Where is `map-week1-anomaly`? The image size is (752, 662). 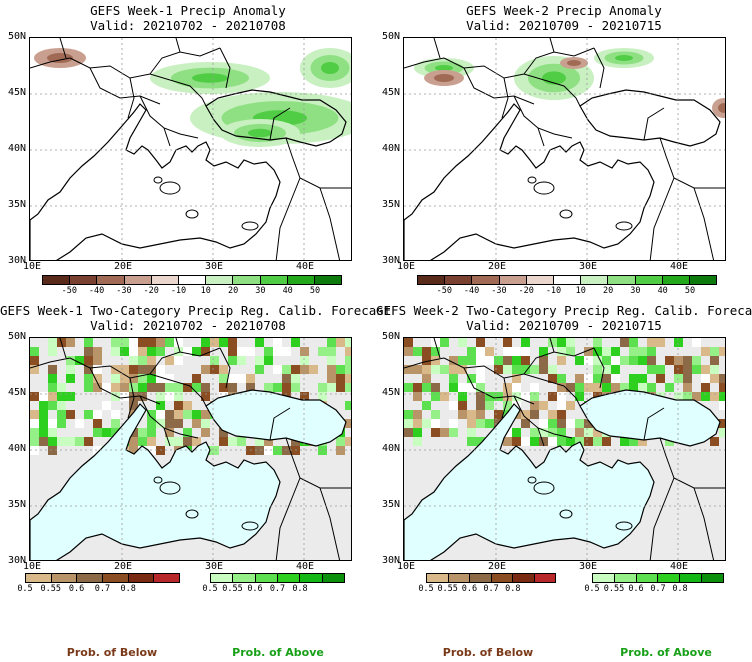
map-week1-anomaly is located at coordinates (190, 149).